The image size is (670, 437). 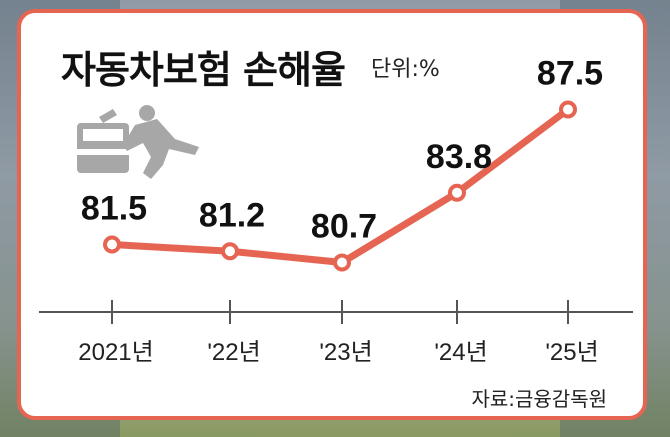 I want to click on source-note: 자료:금융감독원, so click(x=539, y=399).